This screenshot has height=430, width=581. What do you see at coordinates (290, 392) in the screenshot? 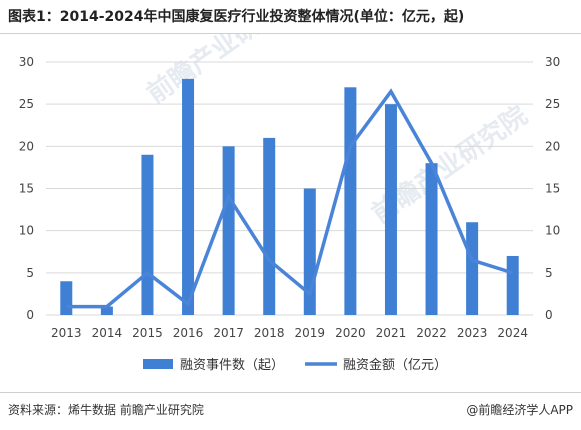
I see `footer-divider` at bounding box center [290, 392].